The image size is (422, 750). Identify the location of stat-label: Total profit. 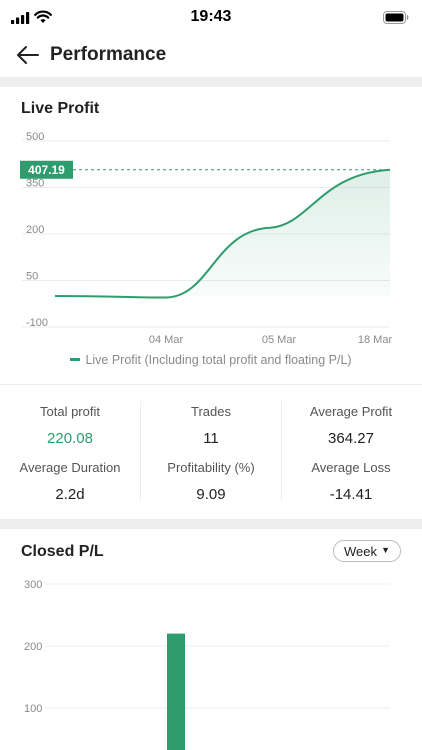
(70, 411).